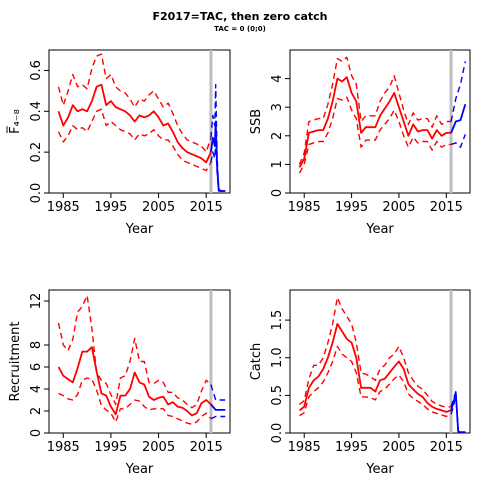  What do you see at coordinates (277, 320) in the screenshot?
I see `y-tick-label: 1.5` at bounding box center [277, 320].